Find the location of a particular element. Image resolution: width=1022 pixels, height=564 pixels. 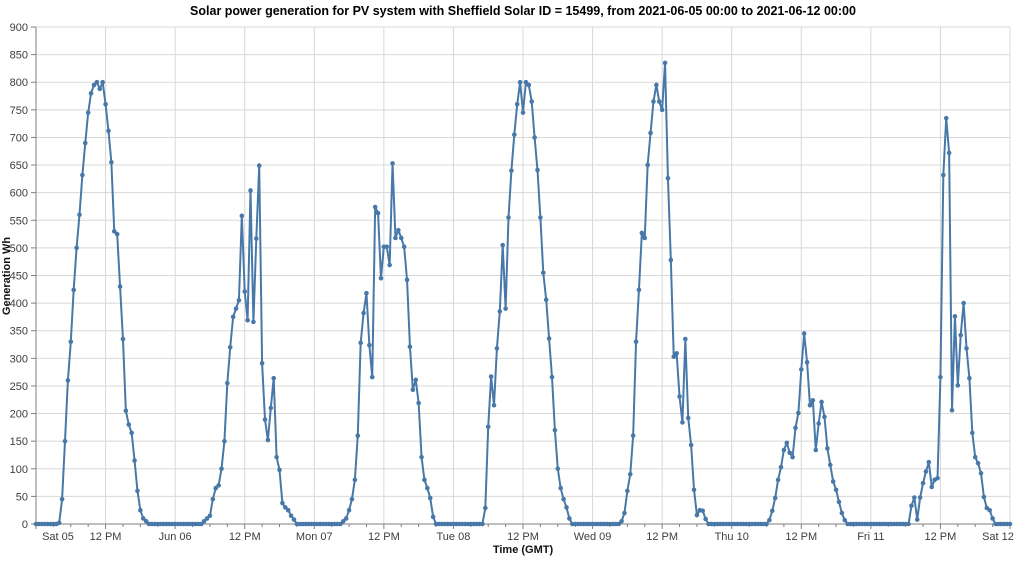

y-axis-label: Generation Wh is located at coordinates (7, 276).